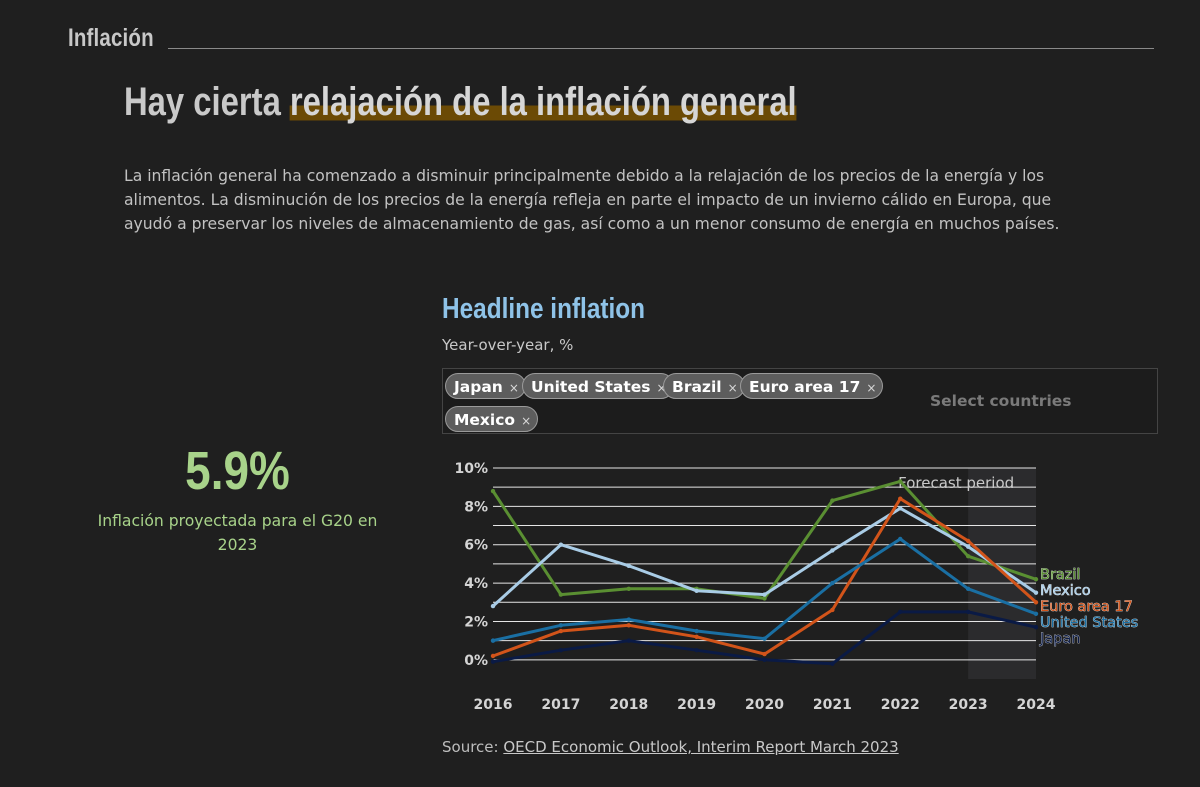 This screenshot has height=787, width=1200. What do you see at coordinates (560, 705) in the screenshot?
I see `x-tick-label: 2017` at bounding box center [560, 705].